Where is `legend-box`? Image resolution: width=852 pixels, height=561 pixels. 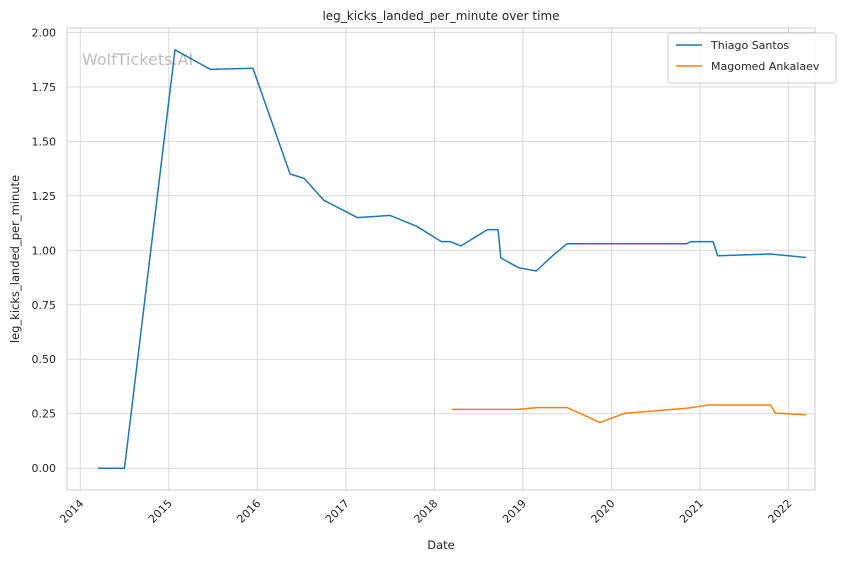 legend-box is located at coordinates (752, 58).